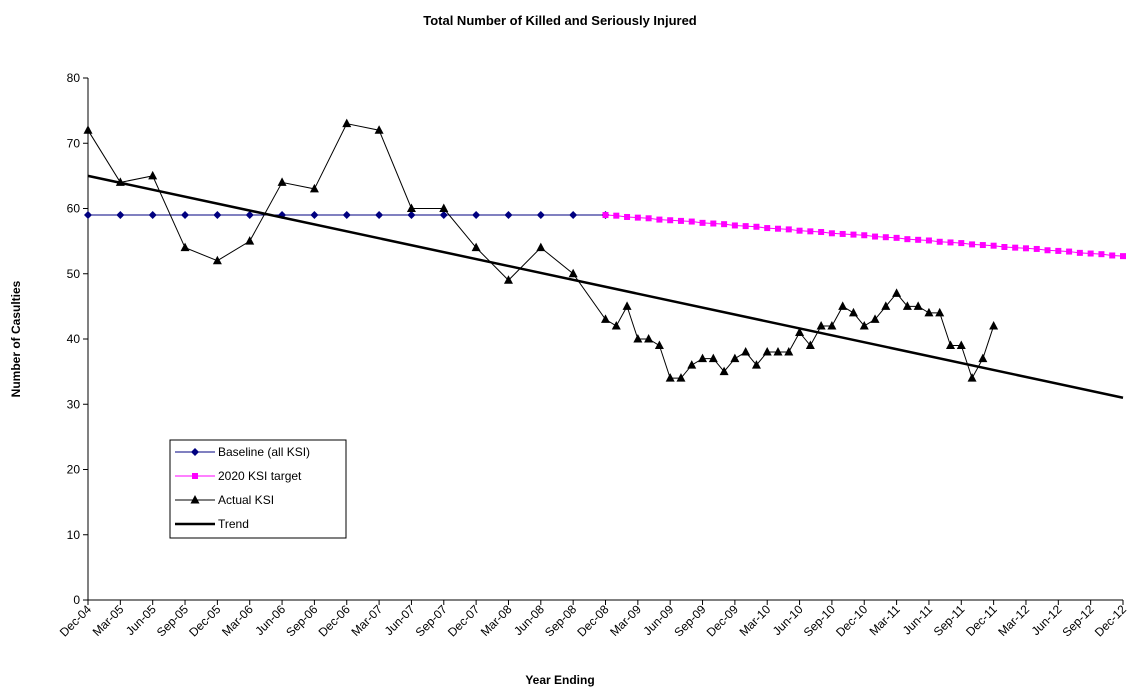  Describe the element at coordinates (74, 470) in the screenshot. I see `y-tick-label: 20` at that location.